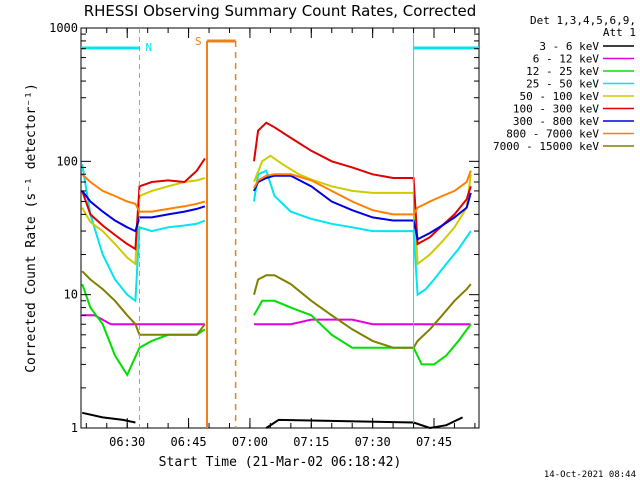 The width and height of the screenshot is (640, 480). I want to click on timestamp: 14-Oct-2021 08:44, so click(590, 475).